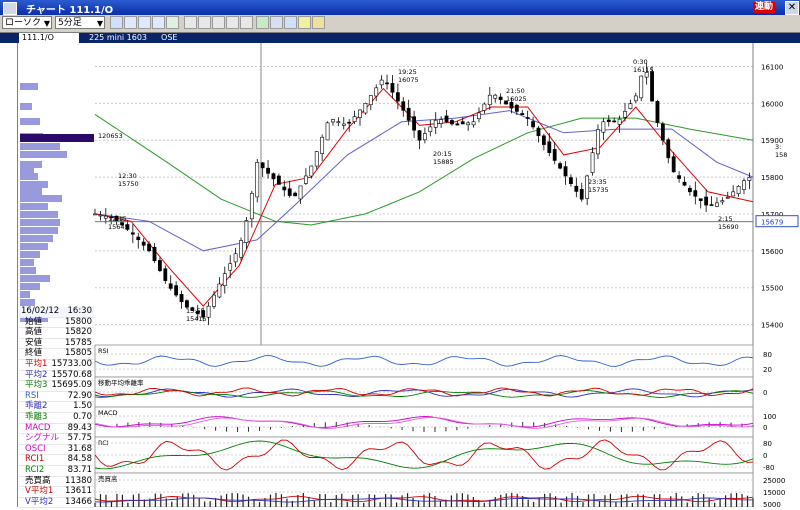 Image resolution: width=800 pixels, height=510 pixels. Describe the element at coordinates (23, 23) in the screenshot. I see `chart-type-value: ローソク` at that location.